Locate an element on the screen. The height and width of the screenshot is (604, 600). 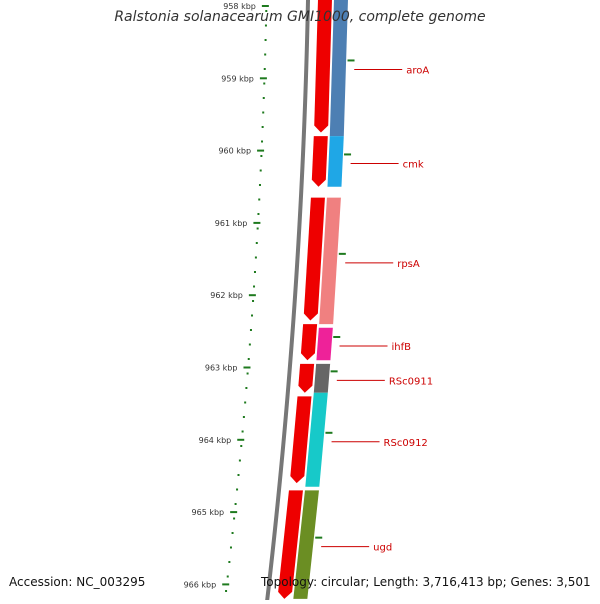
ruler-tick-label: 966 kbp is located at coordinates (200, 584).